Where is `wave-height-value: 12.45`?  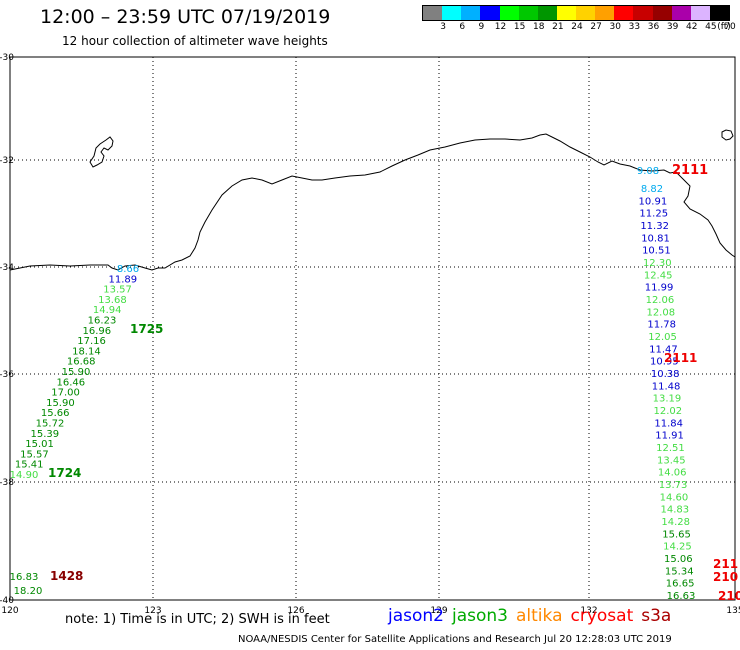
wave-height-value: 12.45 is located at coordinates (658, 275).